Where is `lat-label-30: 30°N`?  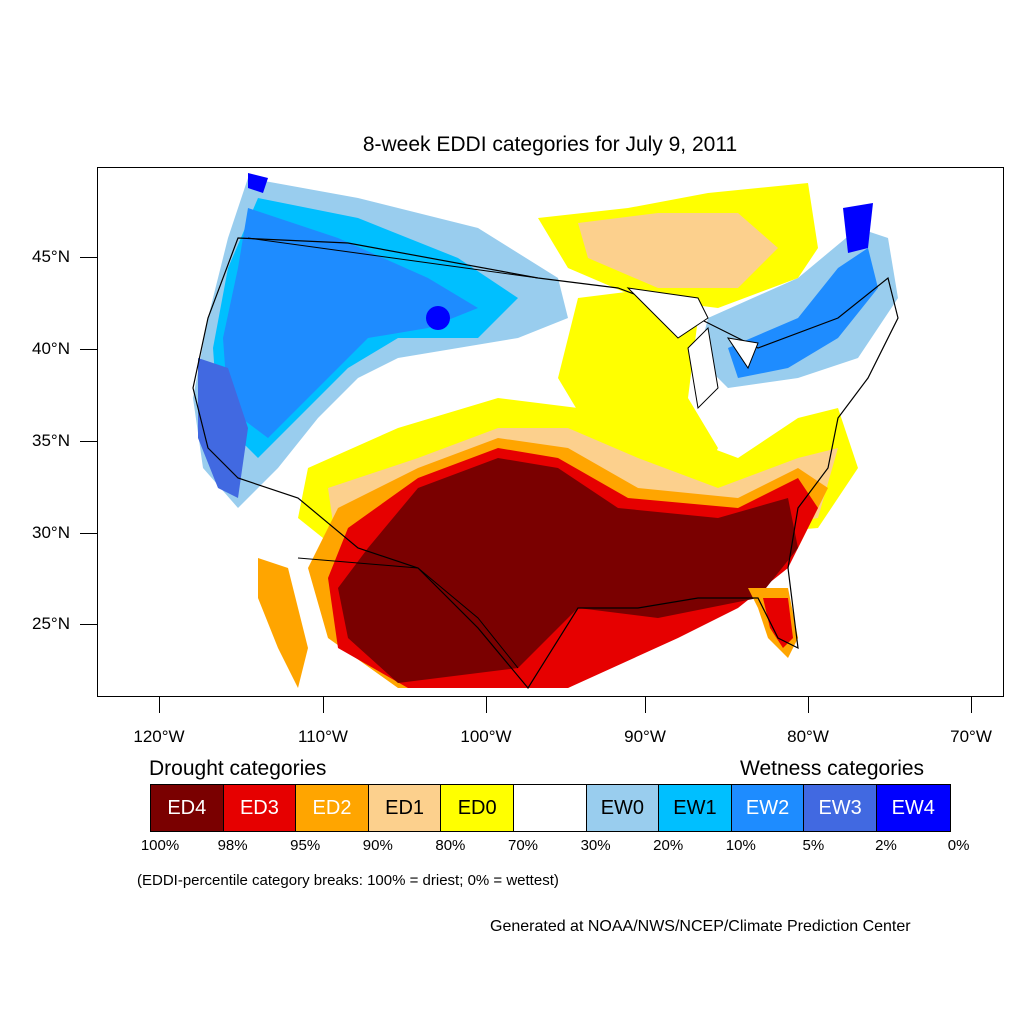 lat-label-30: 30°N is located at coordinates (51, 532).